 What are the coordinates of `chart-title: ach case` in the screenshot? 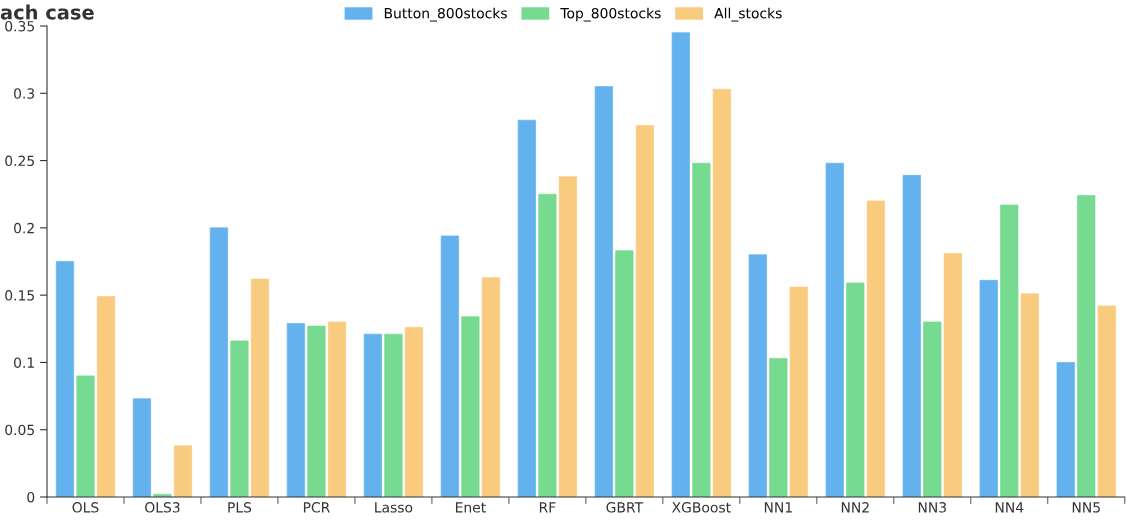 It's located at (47, 12).